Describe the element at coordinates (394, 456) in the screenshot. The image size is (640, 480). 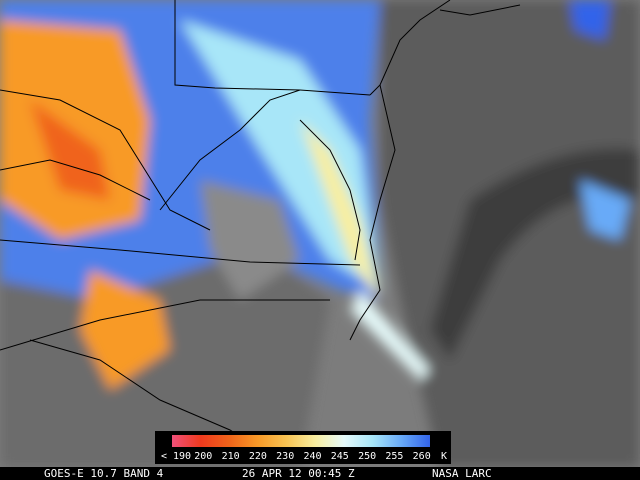
I see `colorbar-label: 255` at that location.